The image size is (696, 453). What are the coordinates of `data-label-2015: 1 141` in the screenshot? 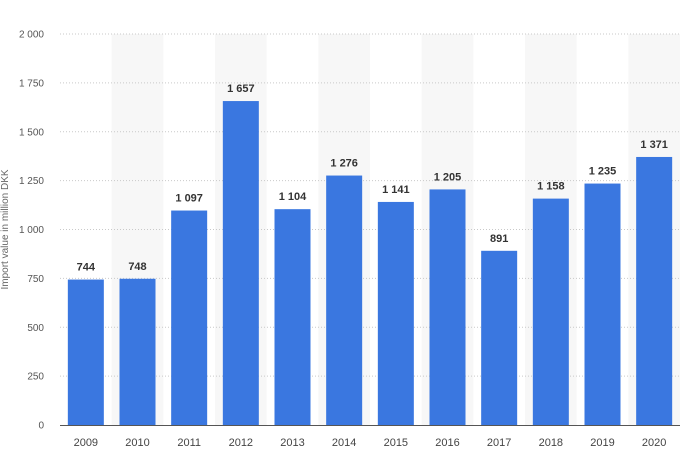 It's located at (396, 190).